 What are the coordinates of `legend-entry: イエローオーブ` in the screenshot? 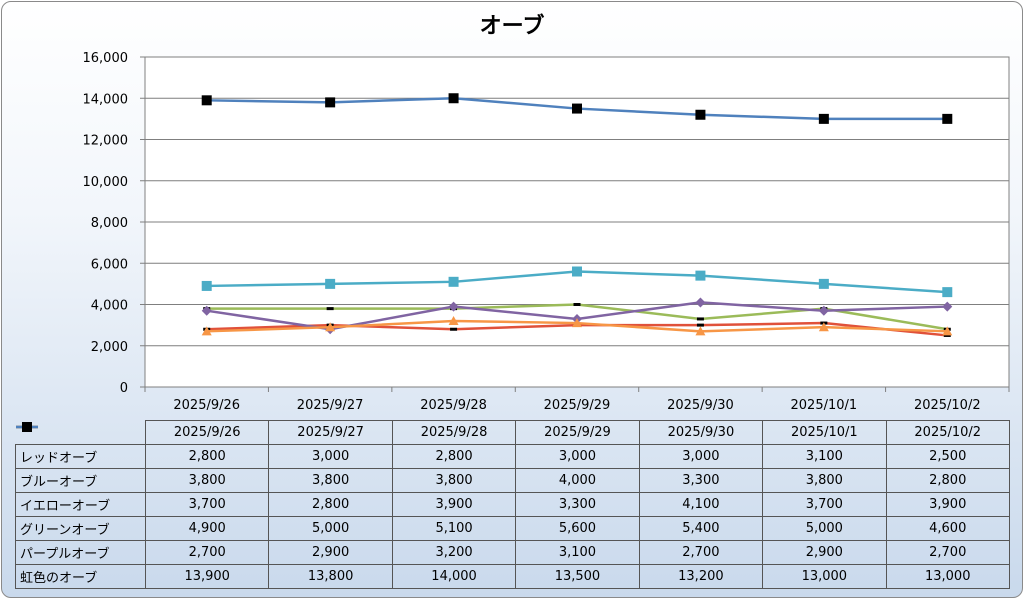 It's located at (80, 469).